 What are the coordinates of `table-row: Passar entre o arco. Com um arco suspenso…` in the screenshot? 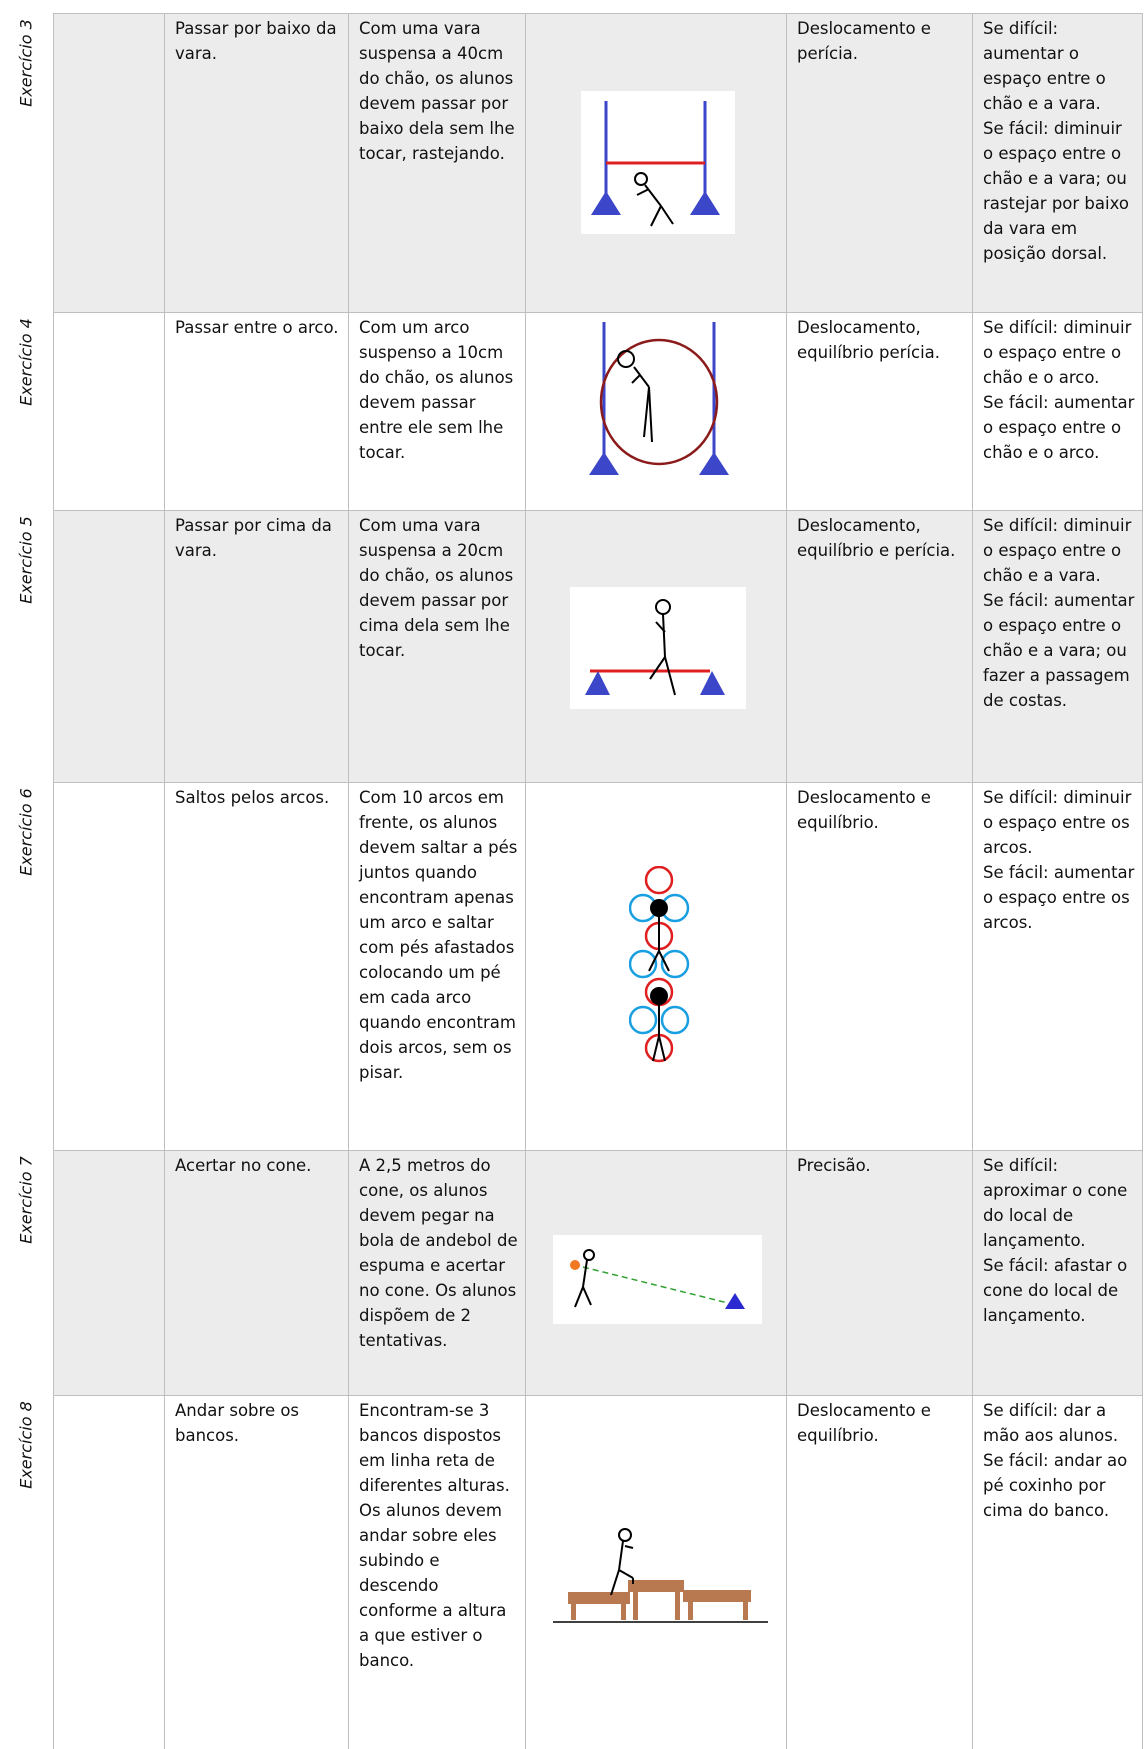 It's located at (598, 411).